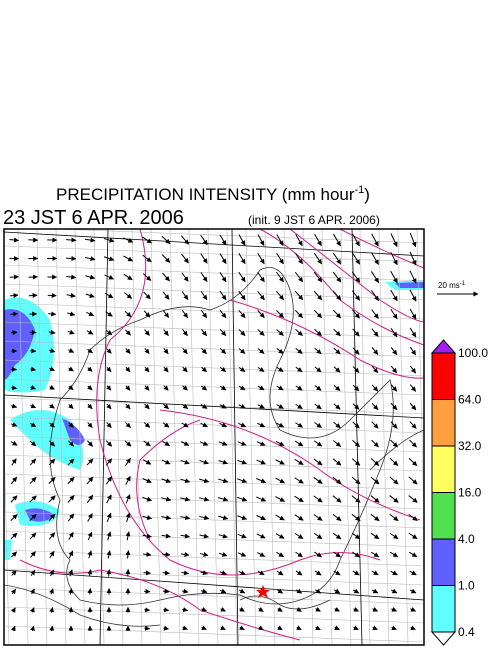 Image resolution: width=500 pixels, height=650 pixels. What do you see at coordinates (470, 446) in the screenshot?
I see `colorbar-label: 32.0` at bounding box center [470, 446].